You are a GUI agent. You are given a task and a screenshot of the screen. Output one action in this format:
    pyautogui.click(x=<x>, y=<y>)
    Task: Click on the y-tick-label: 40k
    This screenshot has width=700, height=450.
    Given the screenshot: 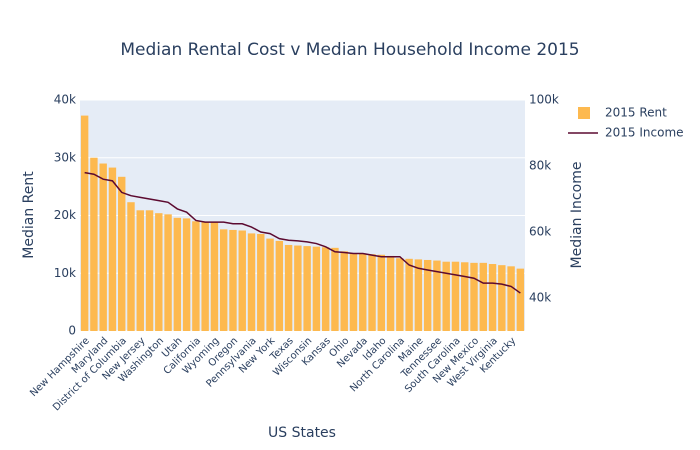 What is the action you would take?
    pyautogui.click(x=65, y=100)
    